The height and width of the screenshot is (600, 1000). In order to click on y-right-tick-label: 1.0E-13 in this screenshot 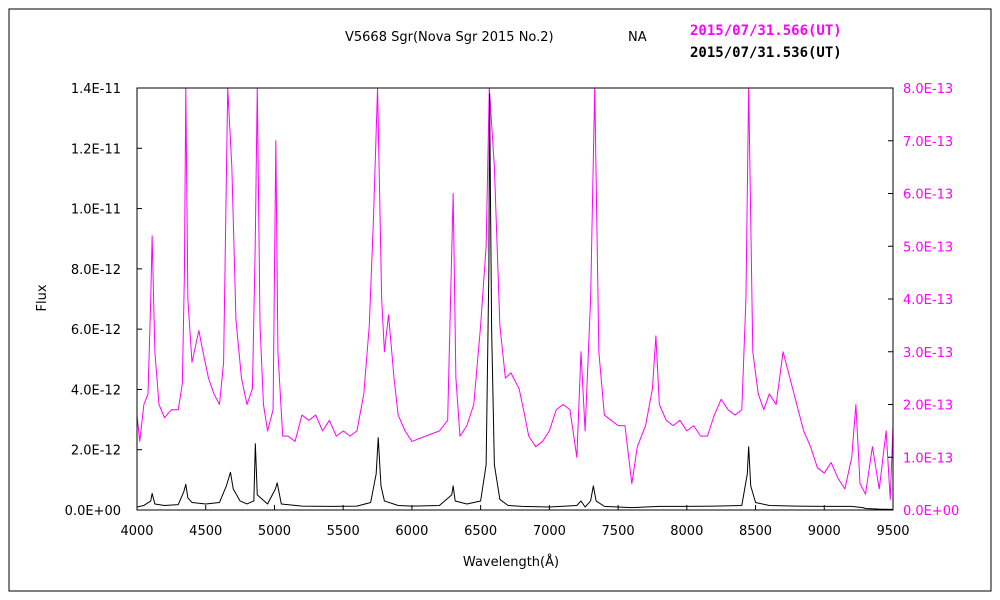, I will do `click(928, 458)`.